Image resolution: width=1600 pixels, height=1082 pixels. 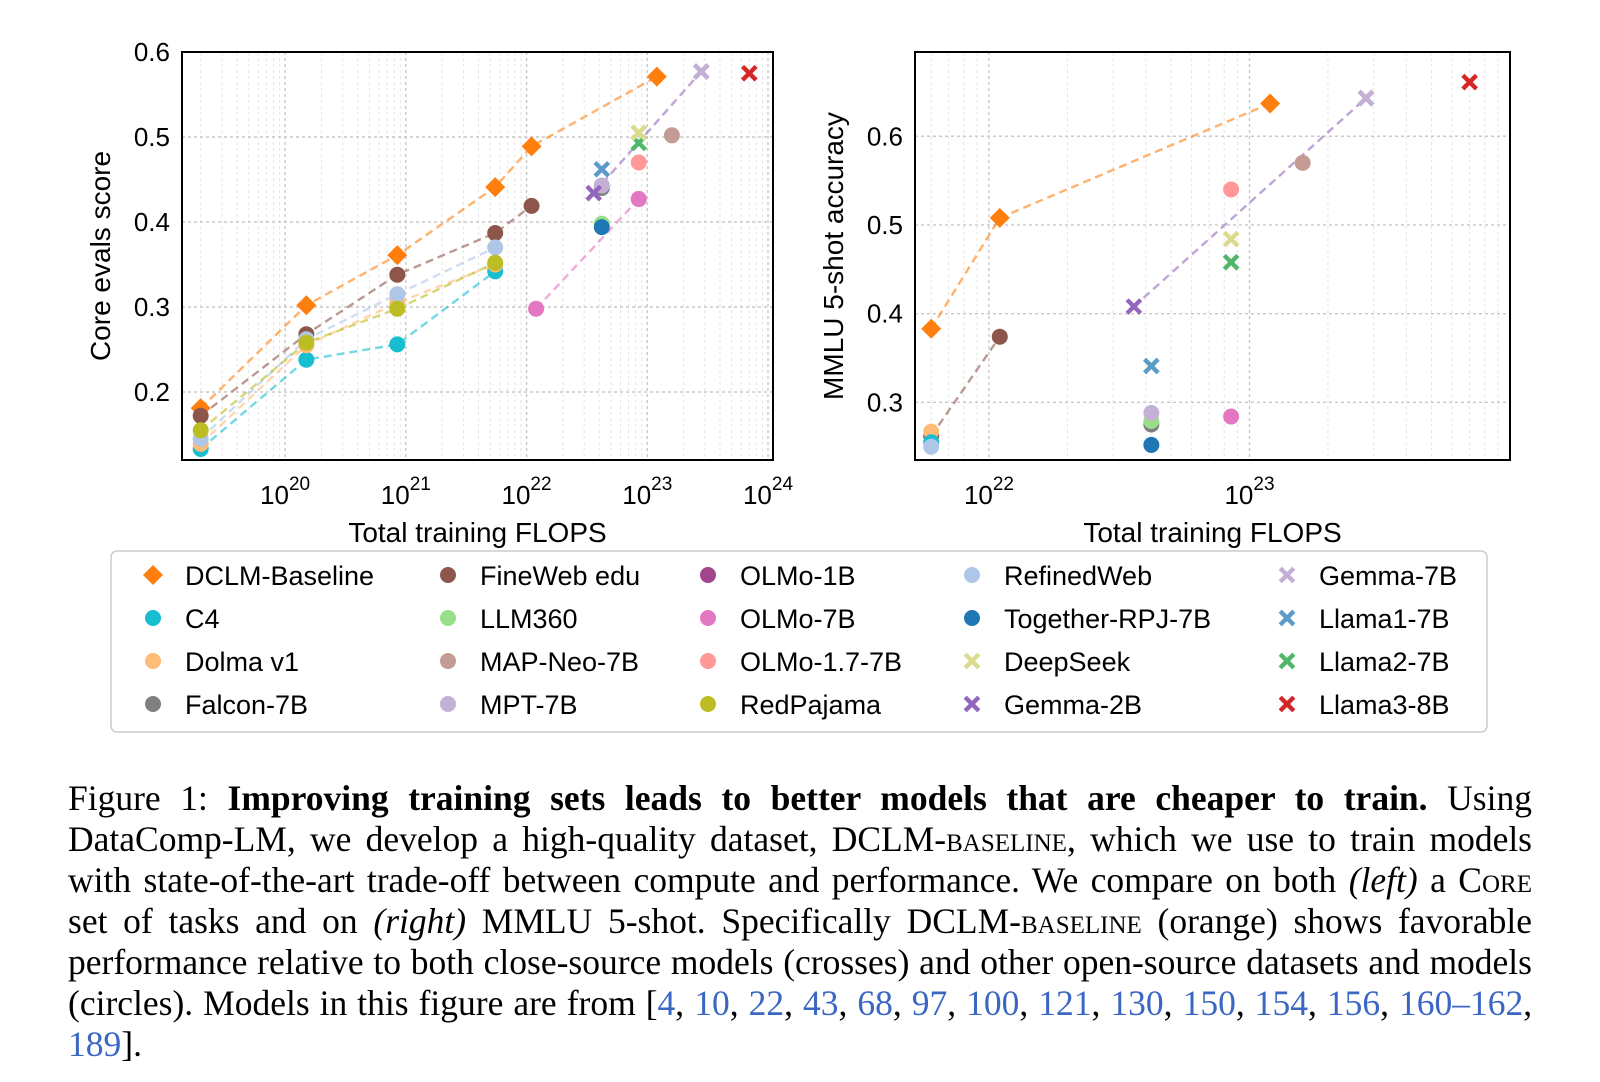 What do you see at coordinates (448, 704) in the screenshot?
I see `legend-marker-mpt-7b` at bounding box center [448, 704].